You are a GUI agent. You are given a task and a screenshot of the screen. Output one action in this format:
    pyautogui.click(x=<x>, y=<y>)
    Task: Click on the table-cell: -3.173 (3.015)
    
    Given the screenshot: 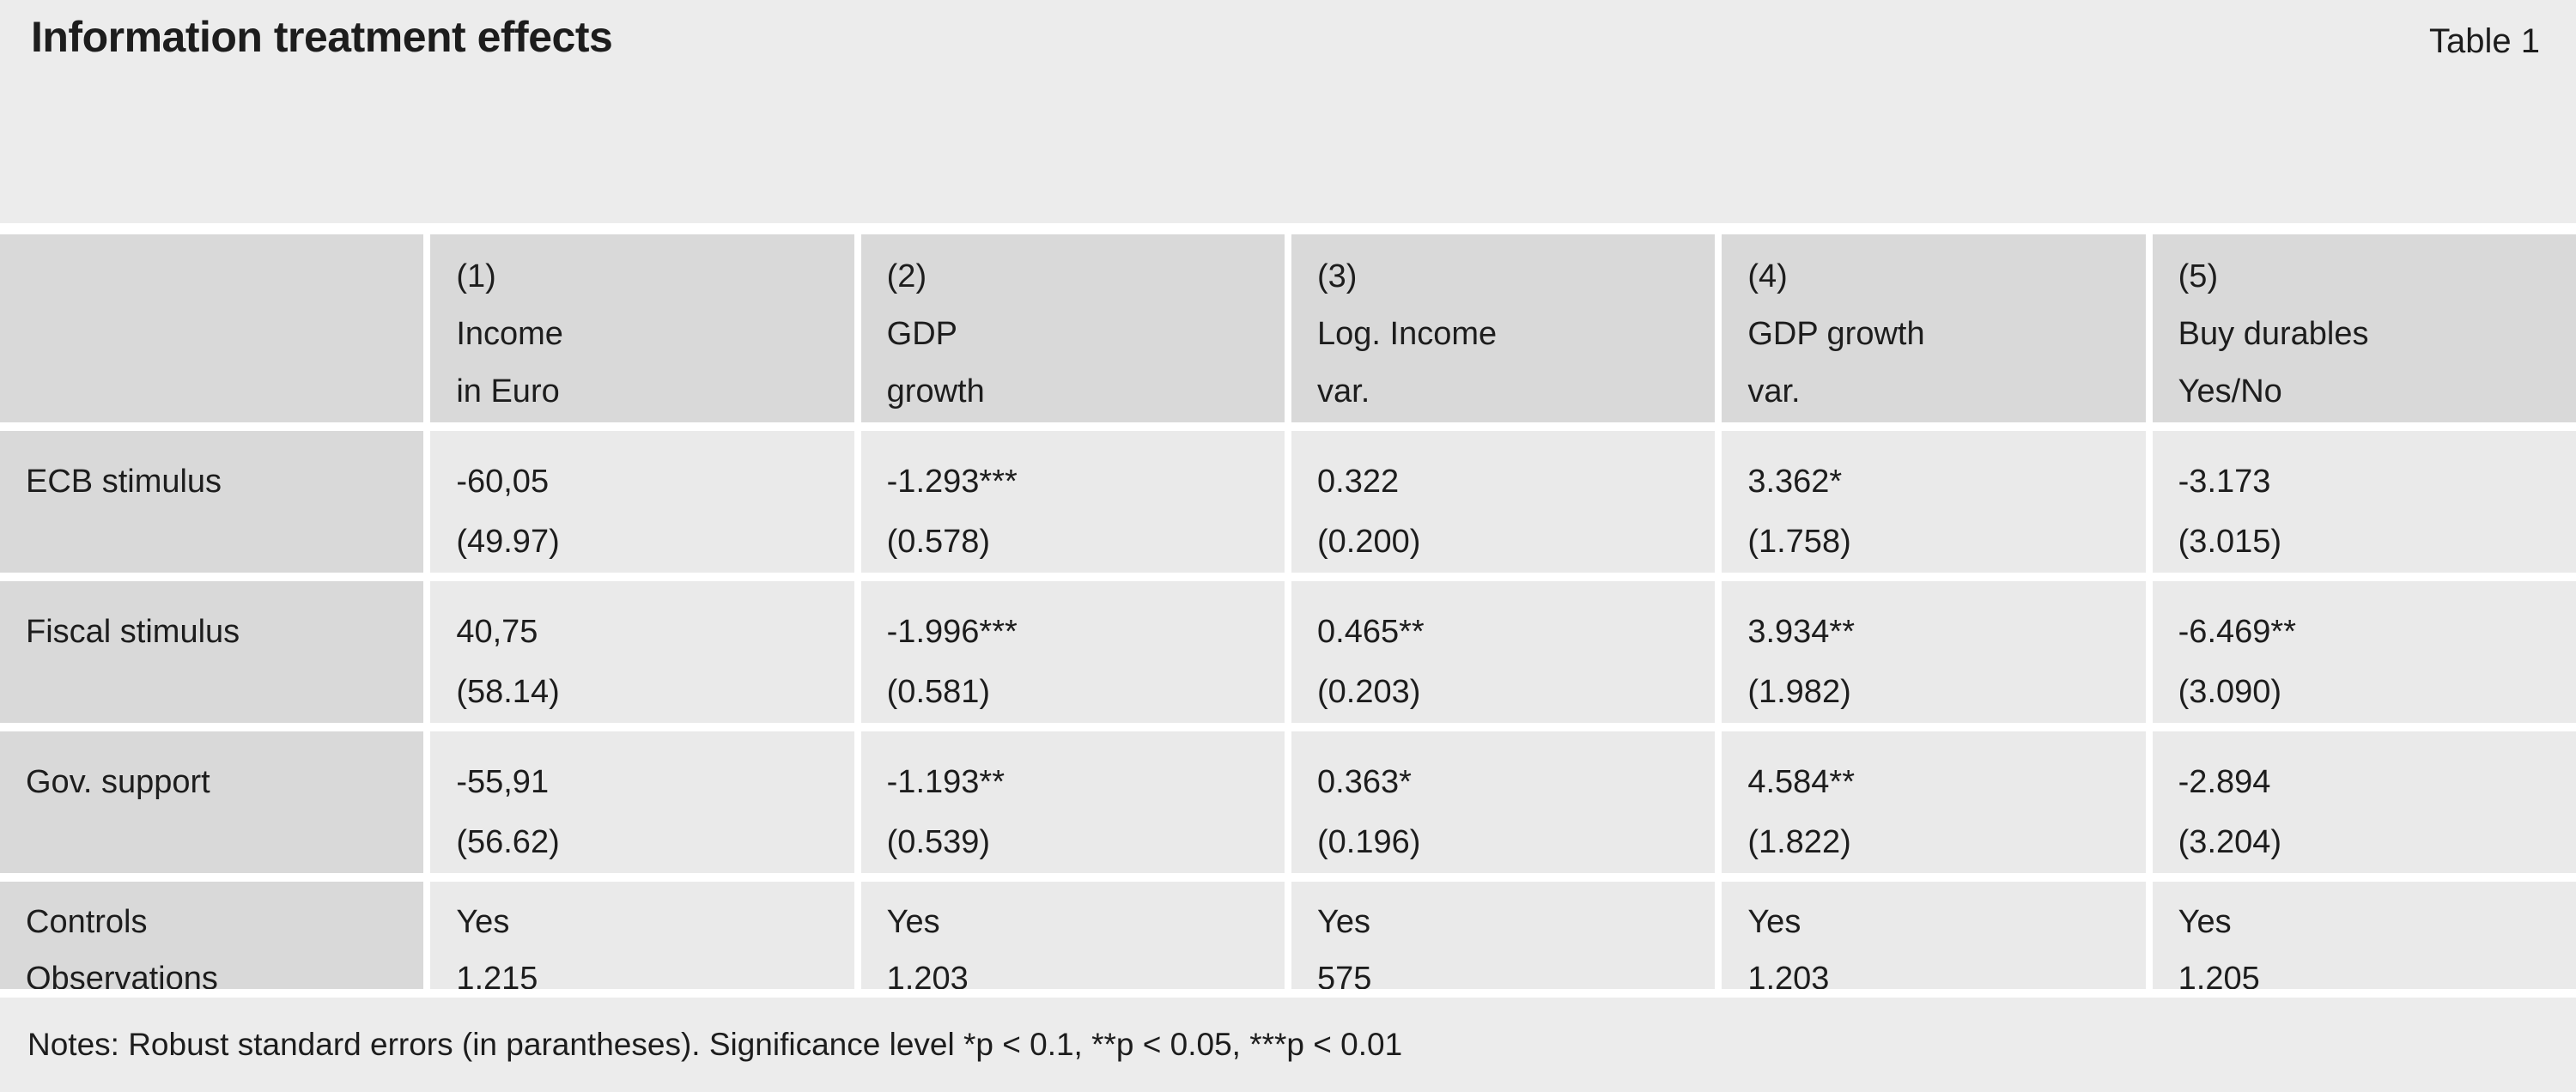 What is the action you would take?
    pyautogui.click(x=2364, y=502)
    